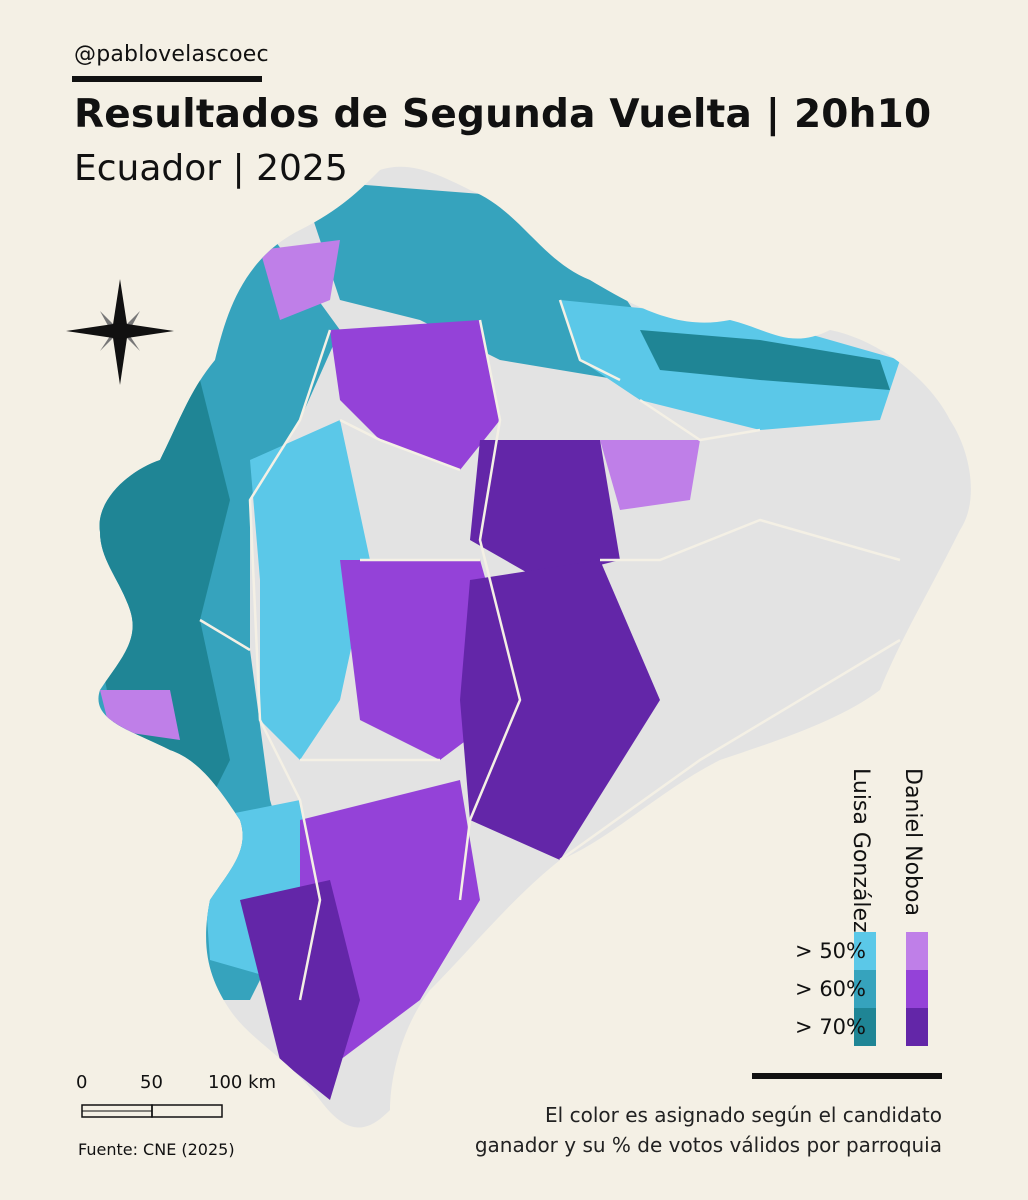  What do you see at coordinates (156, 1149) in the screenshot?
I see `source-credit: Fuente: CNE (2025)` at bounding box center [156, 1149].